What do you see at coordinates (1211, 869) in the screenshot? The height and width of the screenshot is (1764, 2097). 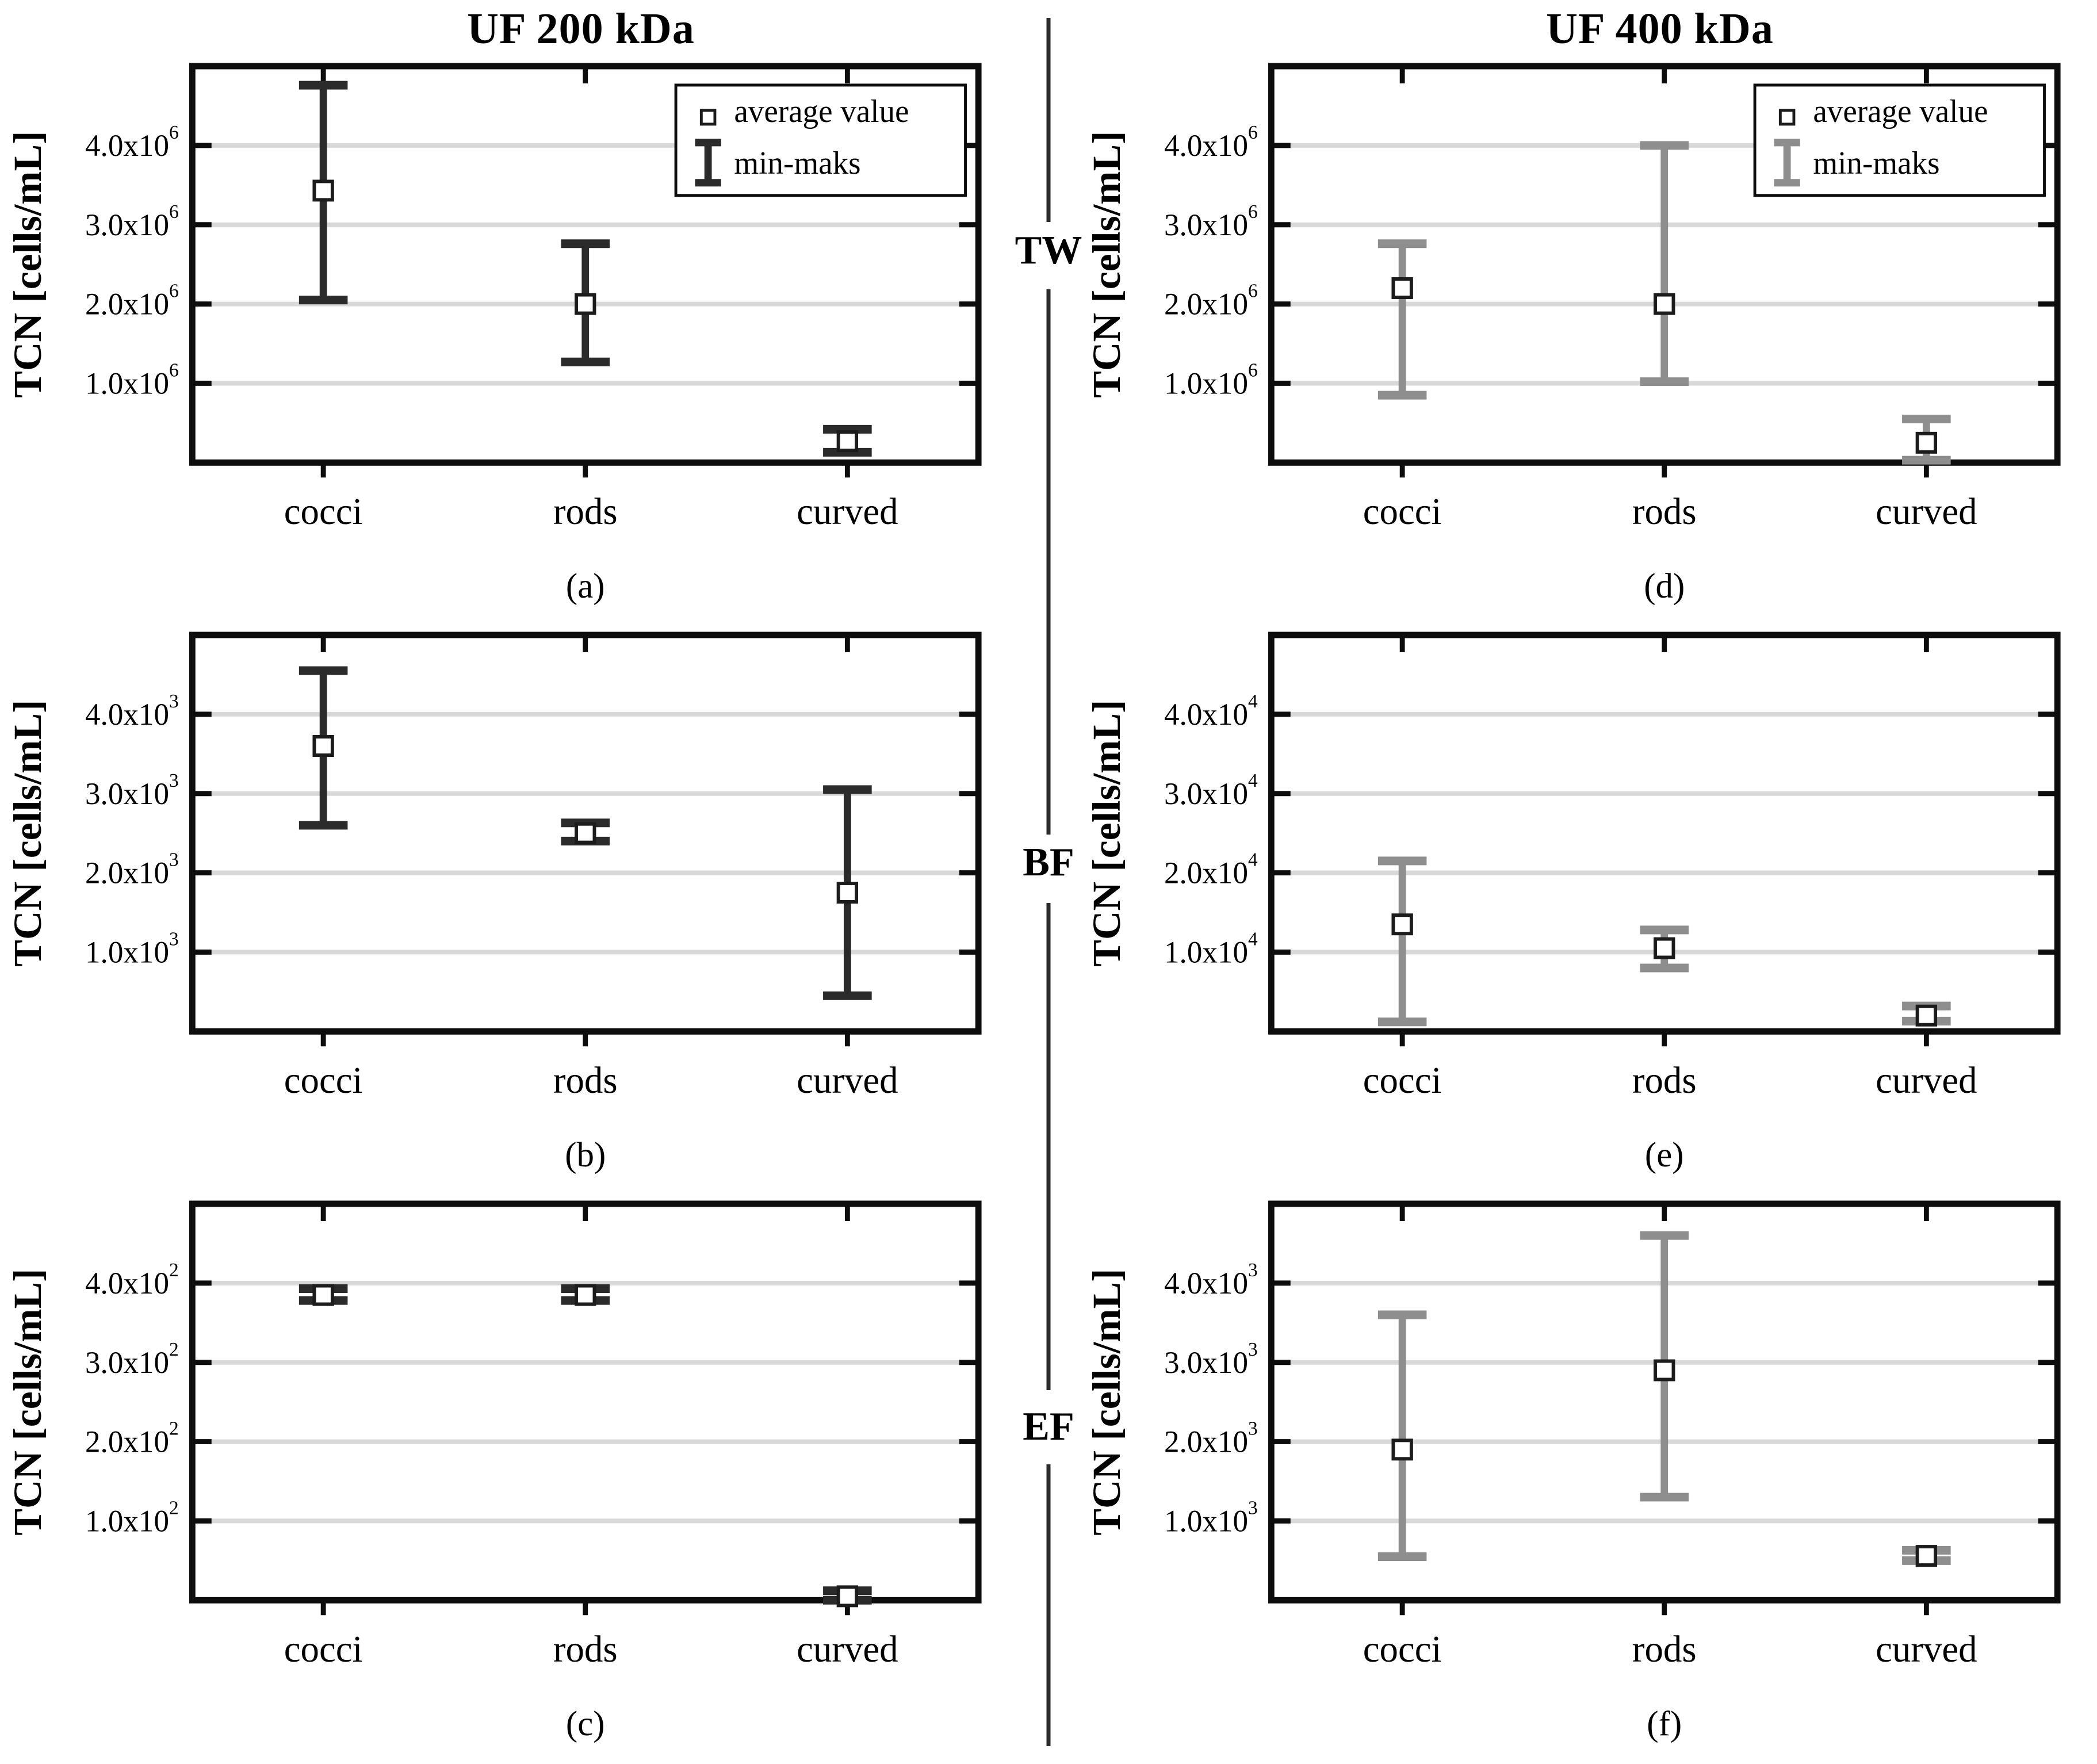 I see `svg-text: 2.0x10⁴` at bounding box center [1211, 869].